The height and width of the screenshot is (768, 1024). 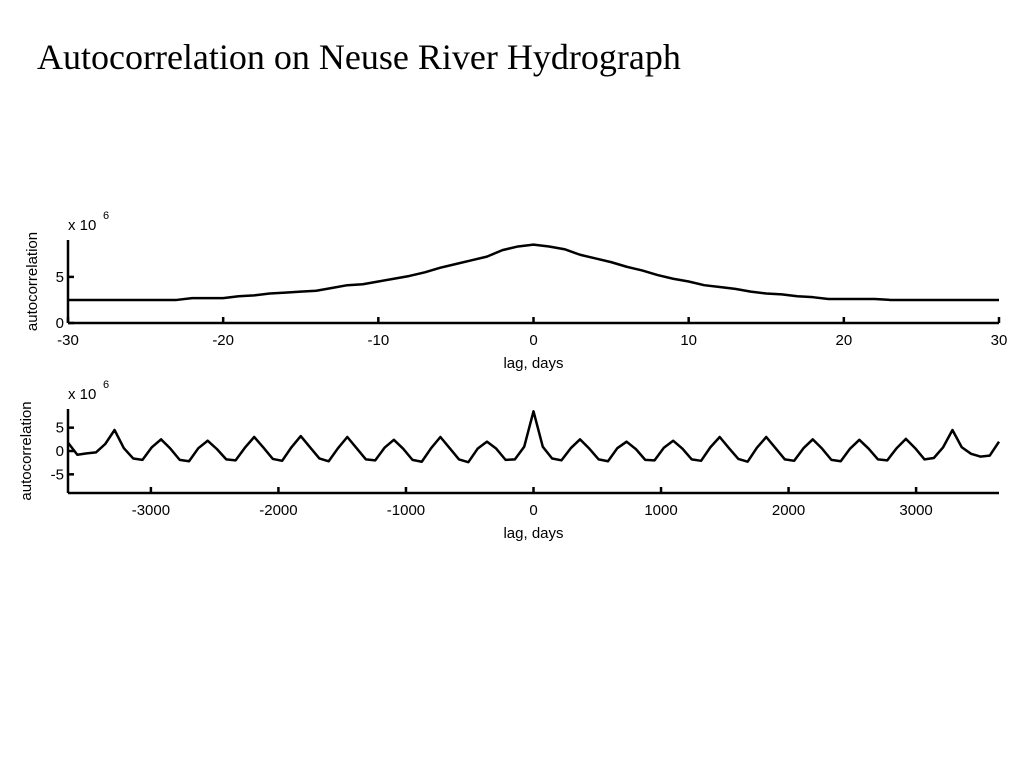 What do you see at coordinates (688, 340) in the screenshot?
I see `x-tick-label: 10` at bounding box center [688, 340].